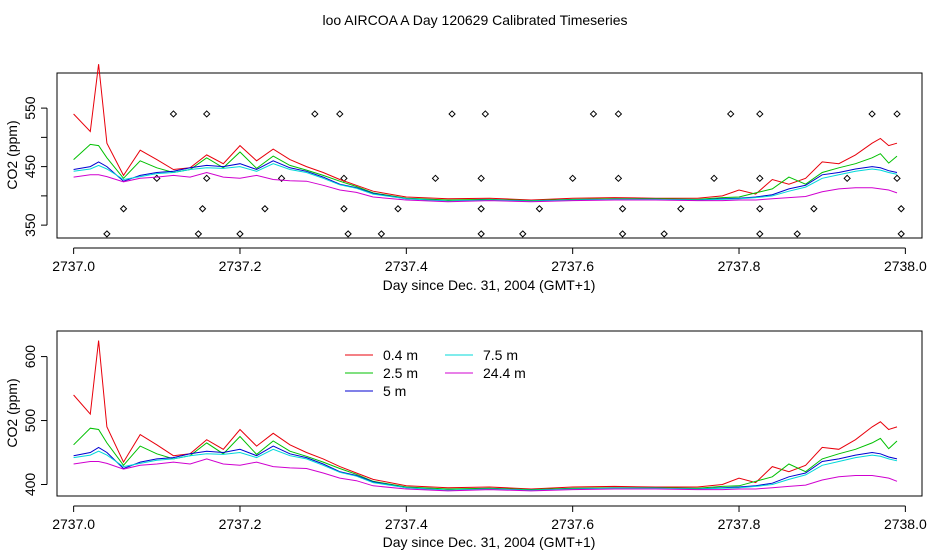 Image resolution: width=950 pixels, height=550 pixels. Describe the element at coordinates (489, 518) in the screenshot. I see `bottom-x-axis: 2737.0 2737.2 2737.4 2737.6 2737.8 2738.0` at that location.